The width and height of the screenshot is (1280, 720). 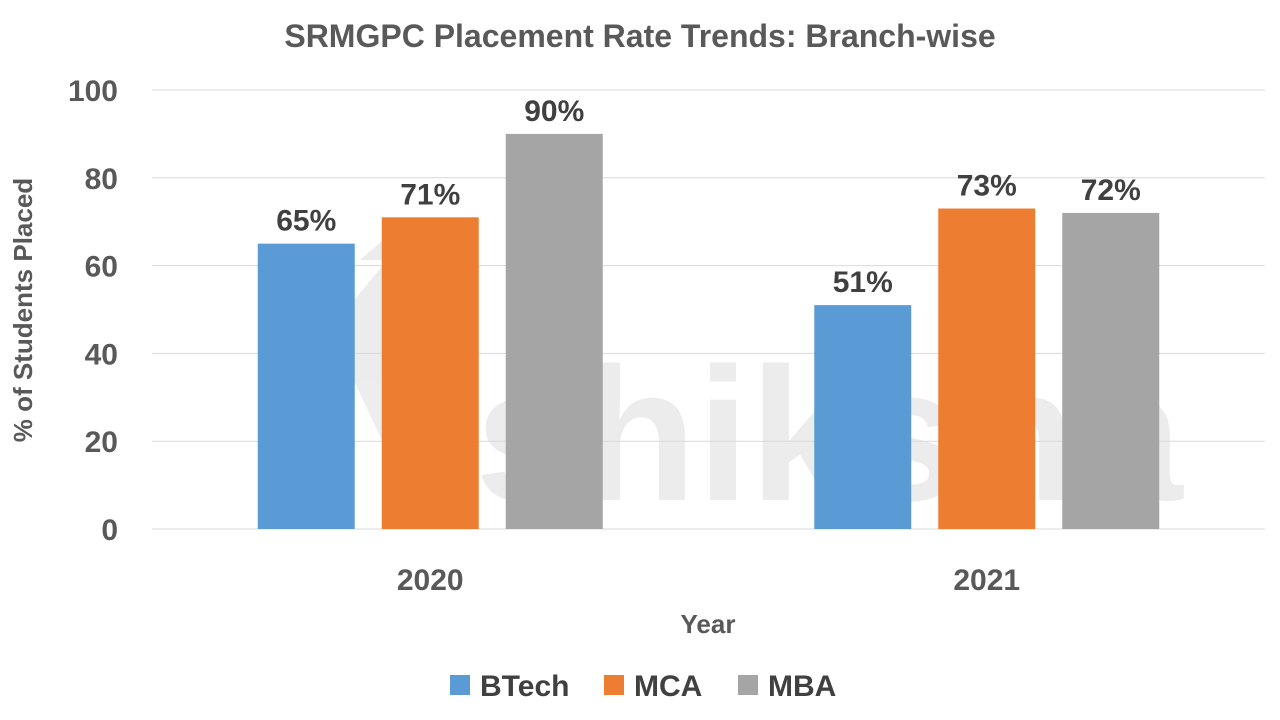 What do you see at coordinates (306, 221) in the screenshot?
I see `data-label: 65%` at bounding box center [306, 221].